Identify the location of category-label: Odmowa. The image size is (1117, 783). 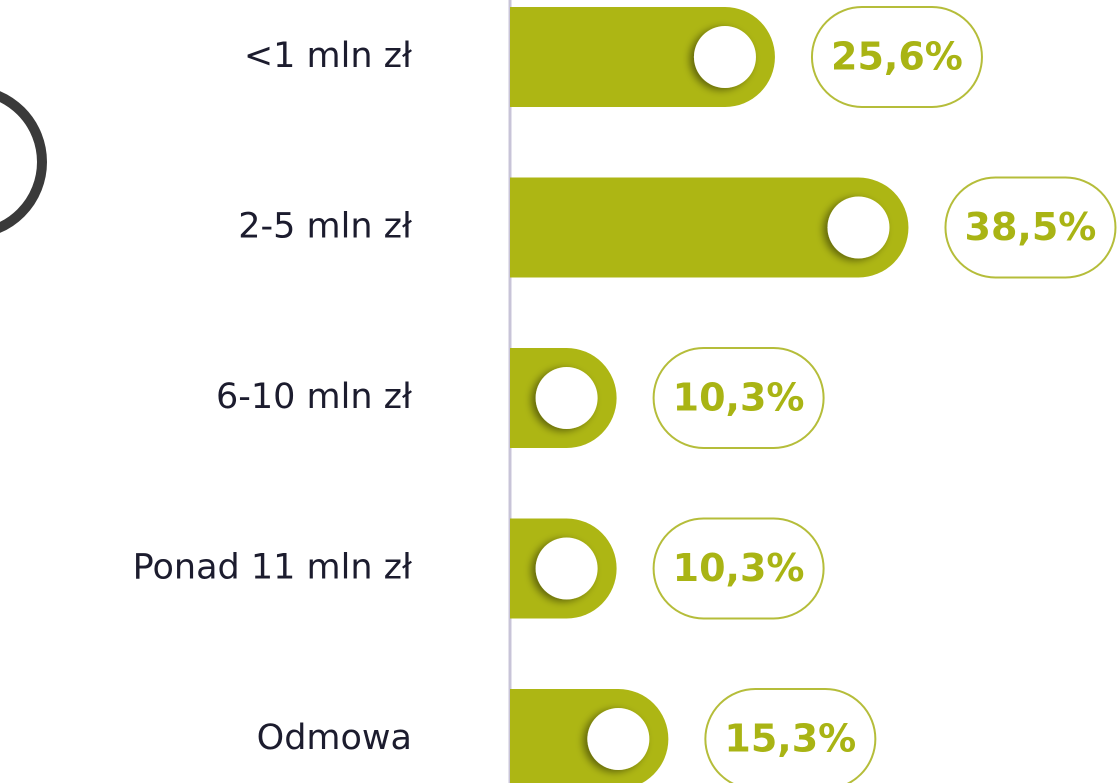
(334, 738).